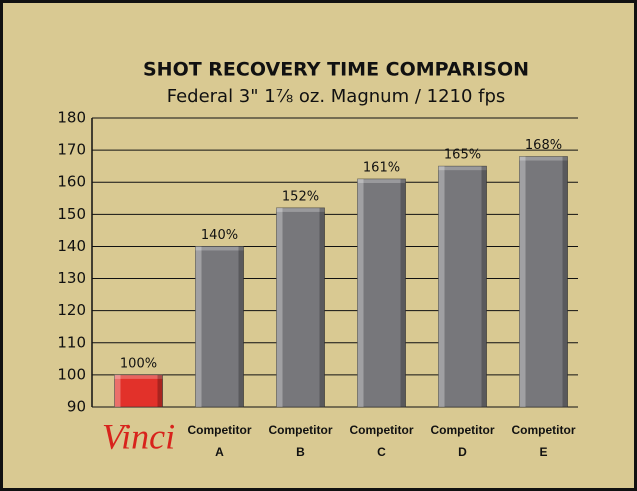 This screenshot has width=637, height=491. I want to click on x-tick-label: Competitor B, so click(301, 441).